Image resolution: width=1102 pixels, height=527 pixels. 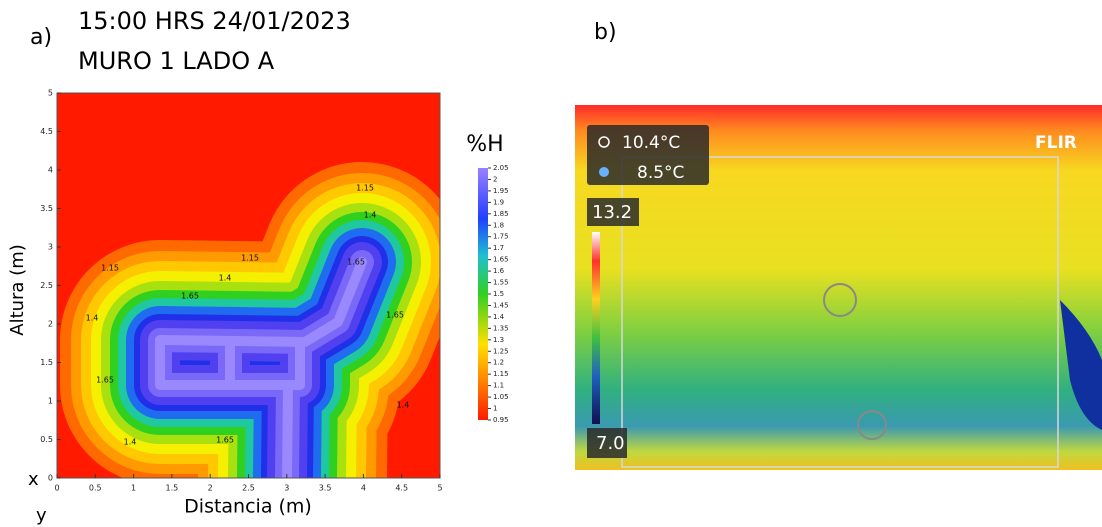 What do you see at coordinates (41, 37) in the screenshot?
I see `panel-label: a)` at bounding box center [41, 37].